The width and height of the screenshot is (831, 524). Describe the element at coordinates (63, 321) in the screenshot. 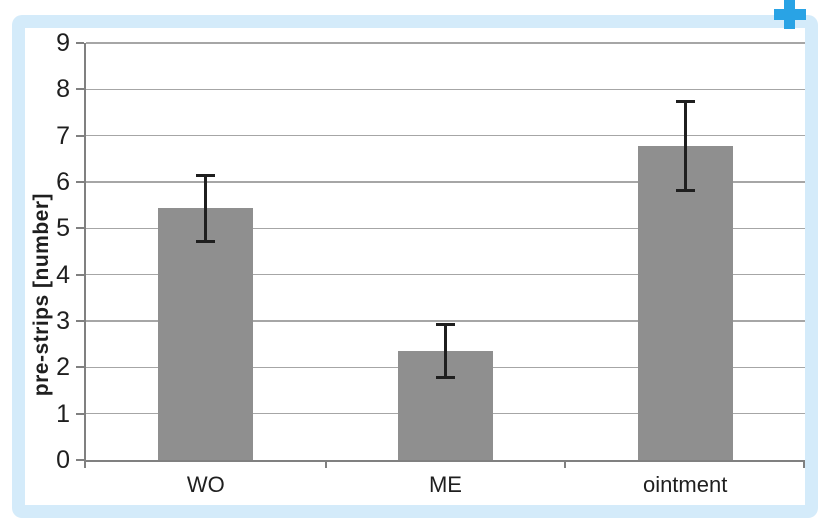

I see `y-tick-label: 3` at that location.